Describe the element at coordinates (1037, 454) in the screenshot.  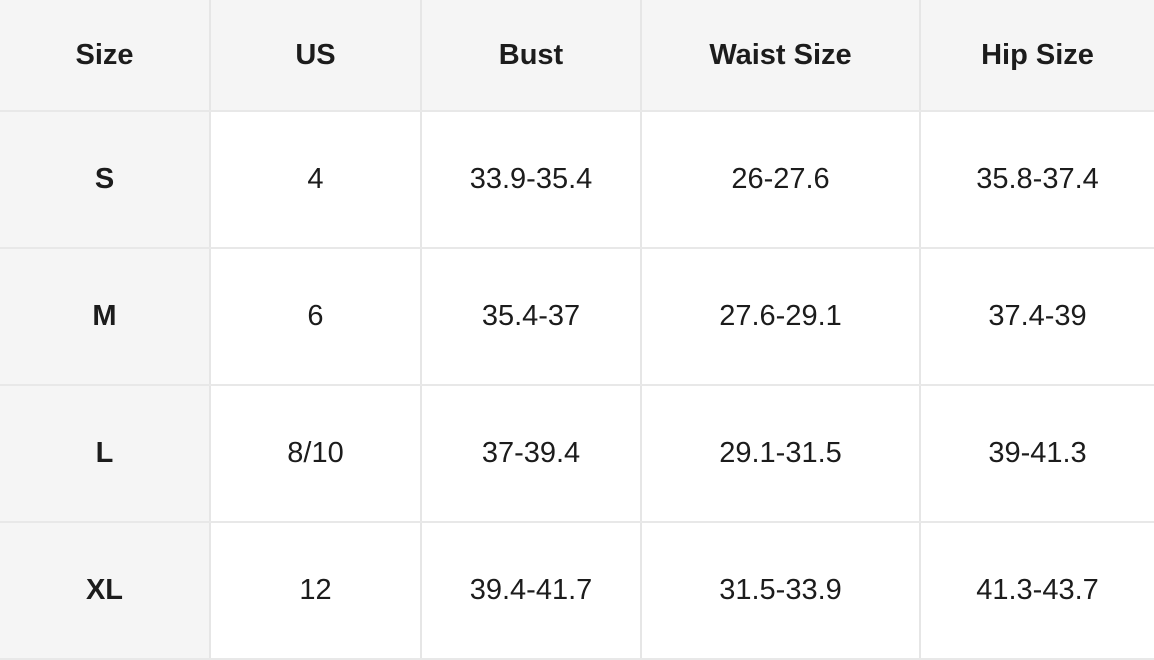
I see `cell-hip: 39-41.3` at that location.